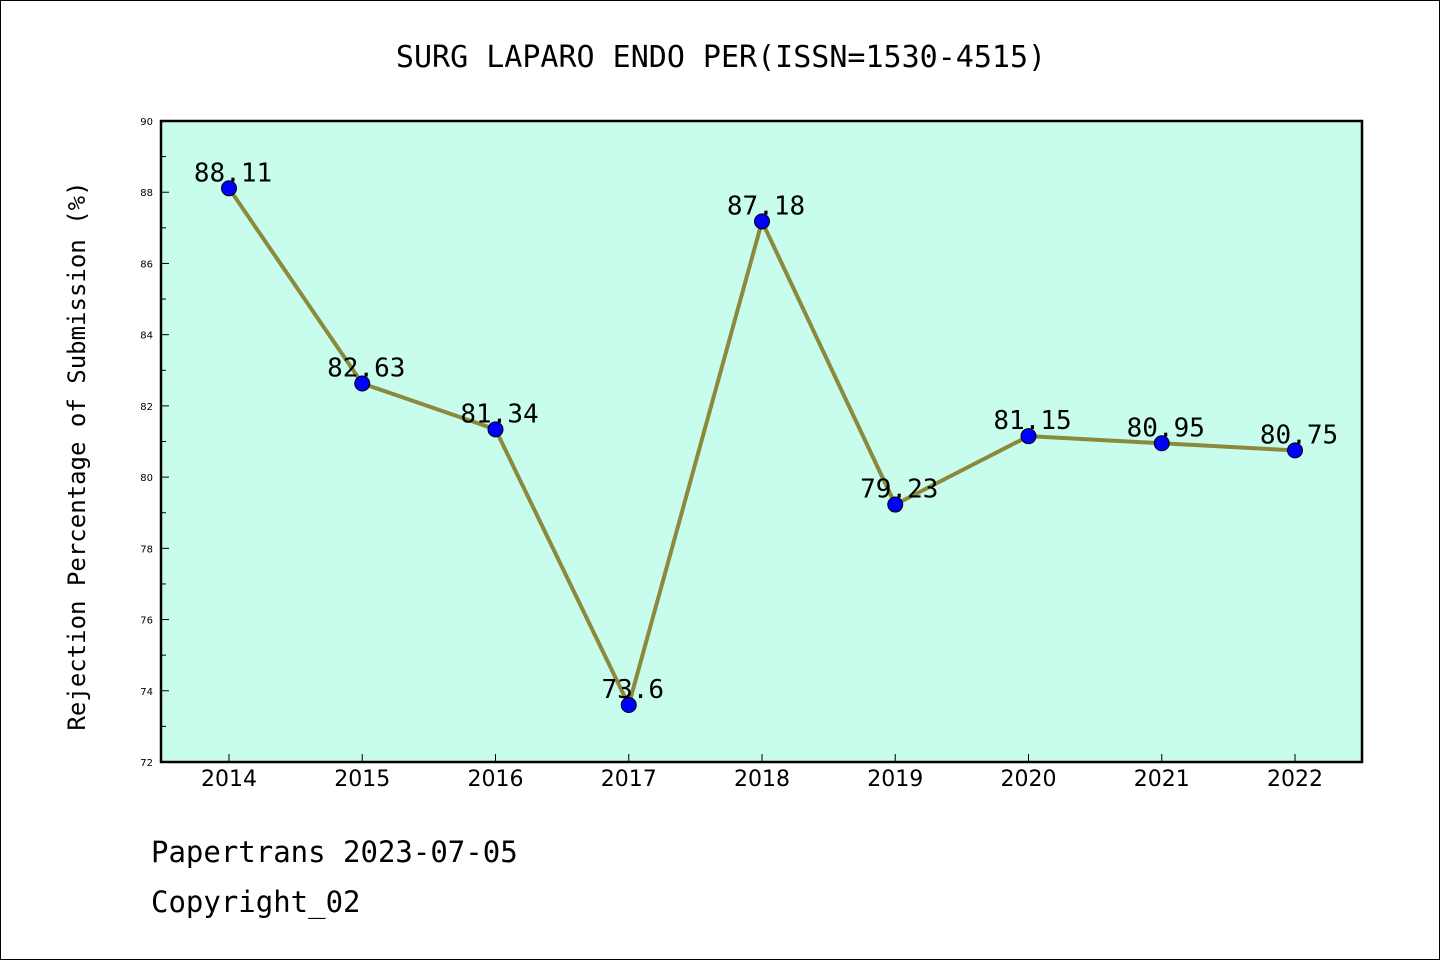 The width and height of the screenshot is (1440, 961). What do you see at coordinates (1032, 421) in the screenshot?
I see `data-label: 81.15` at bounding box center [1032, 421].